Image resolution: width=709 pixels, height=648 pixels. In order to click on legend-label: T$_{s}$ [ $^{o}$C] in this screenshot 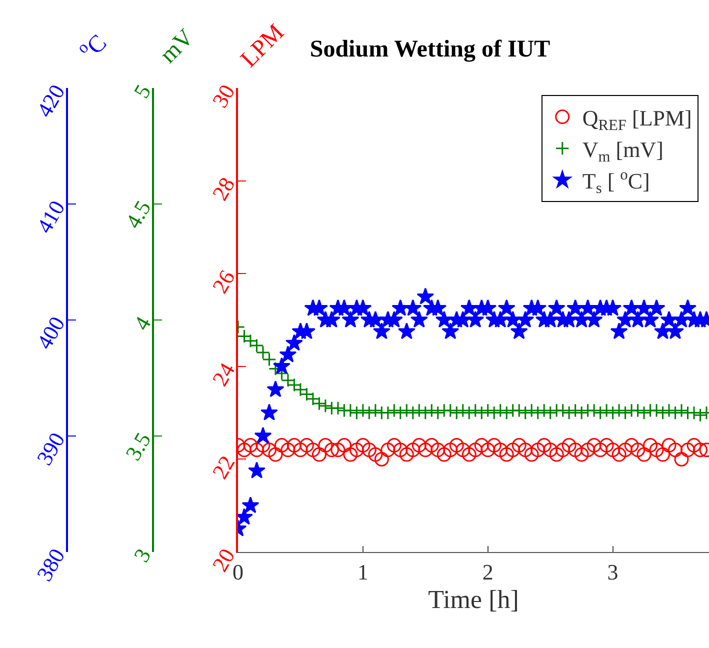, I will do `click(616, 182)`.